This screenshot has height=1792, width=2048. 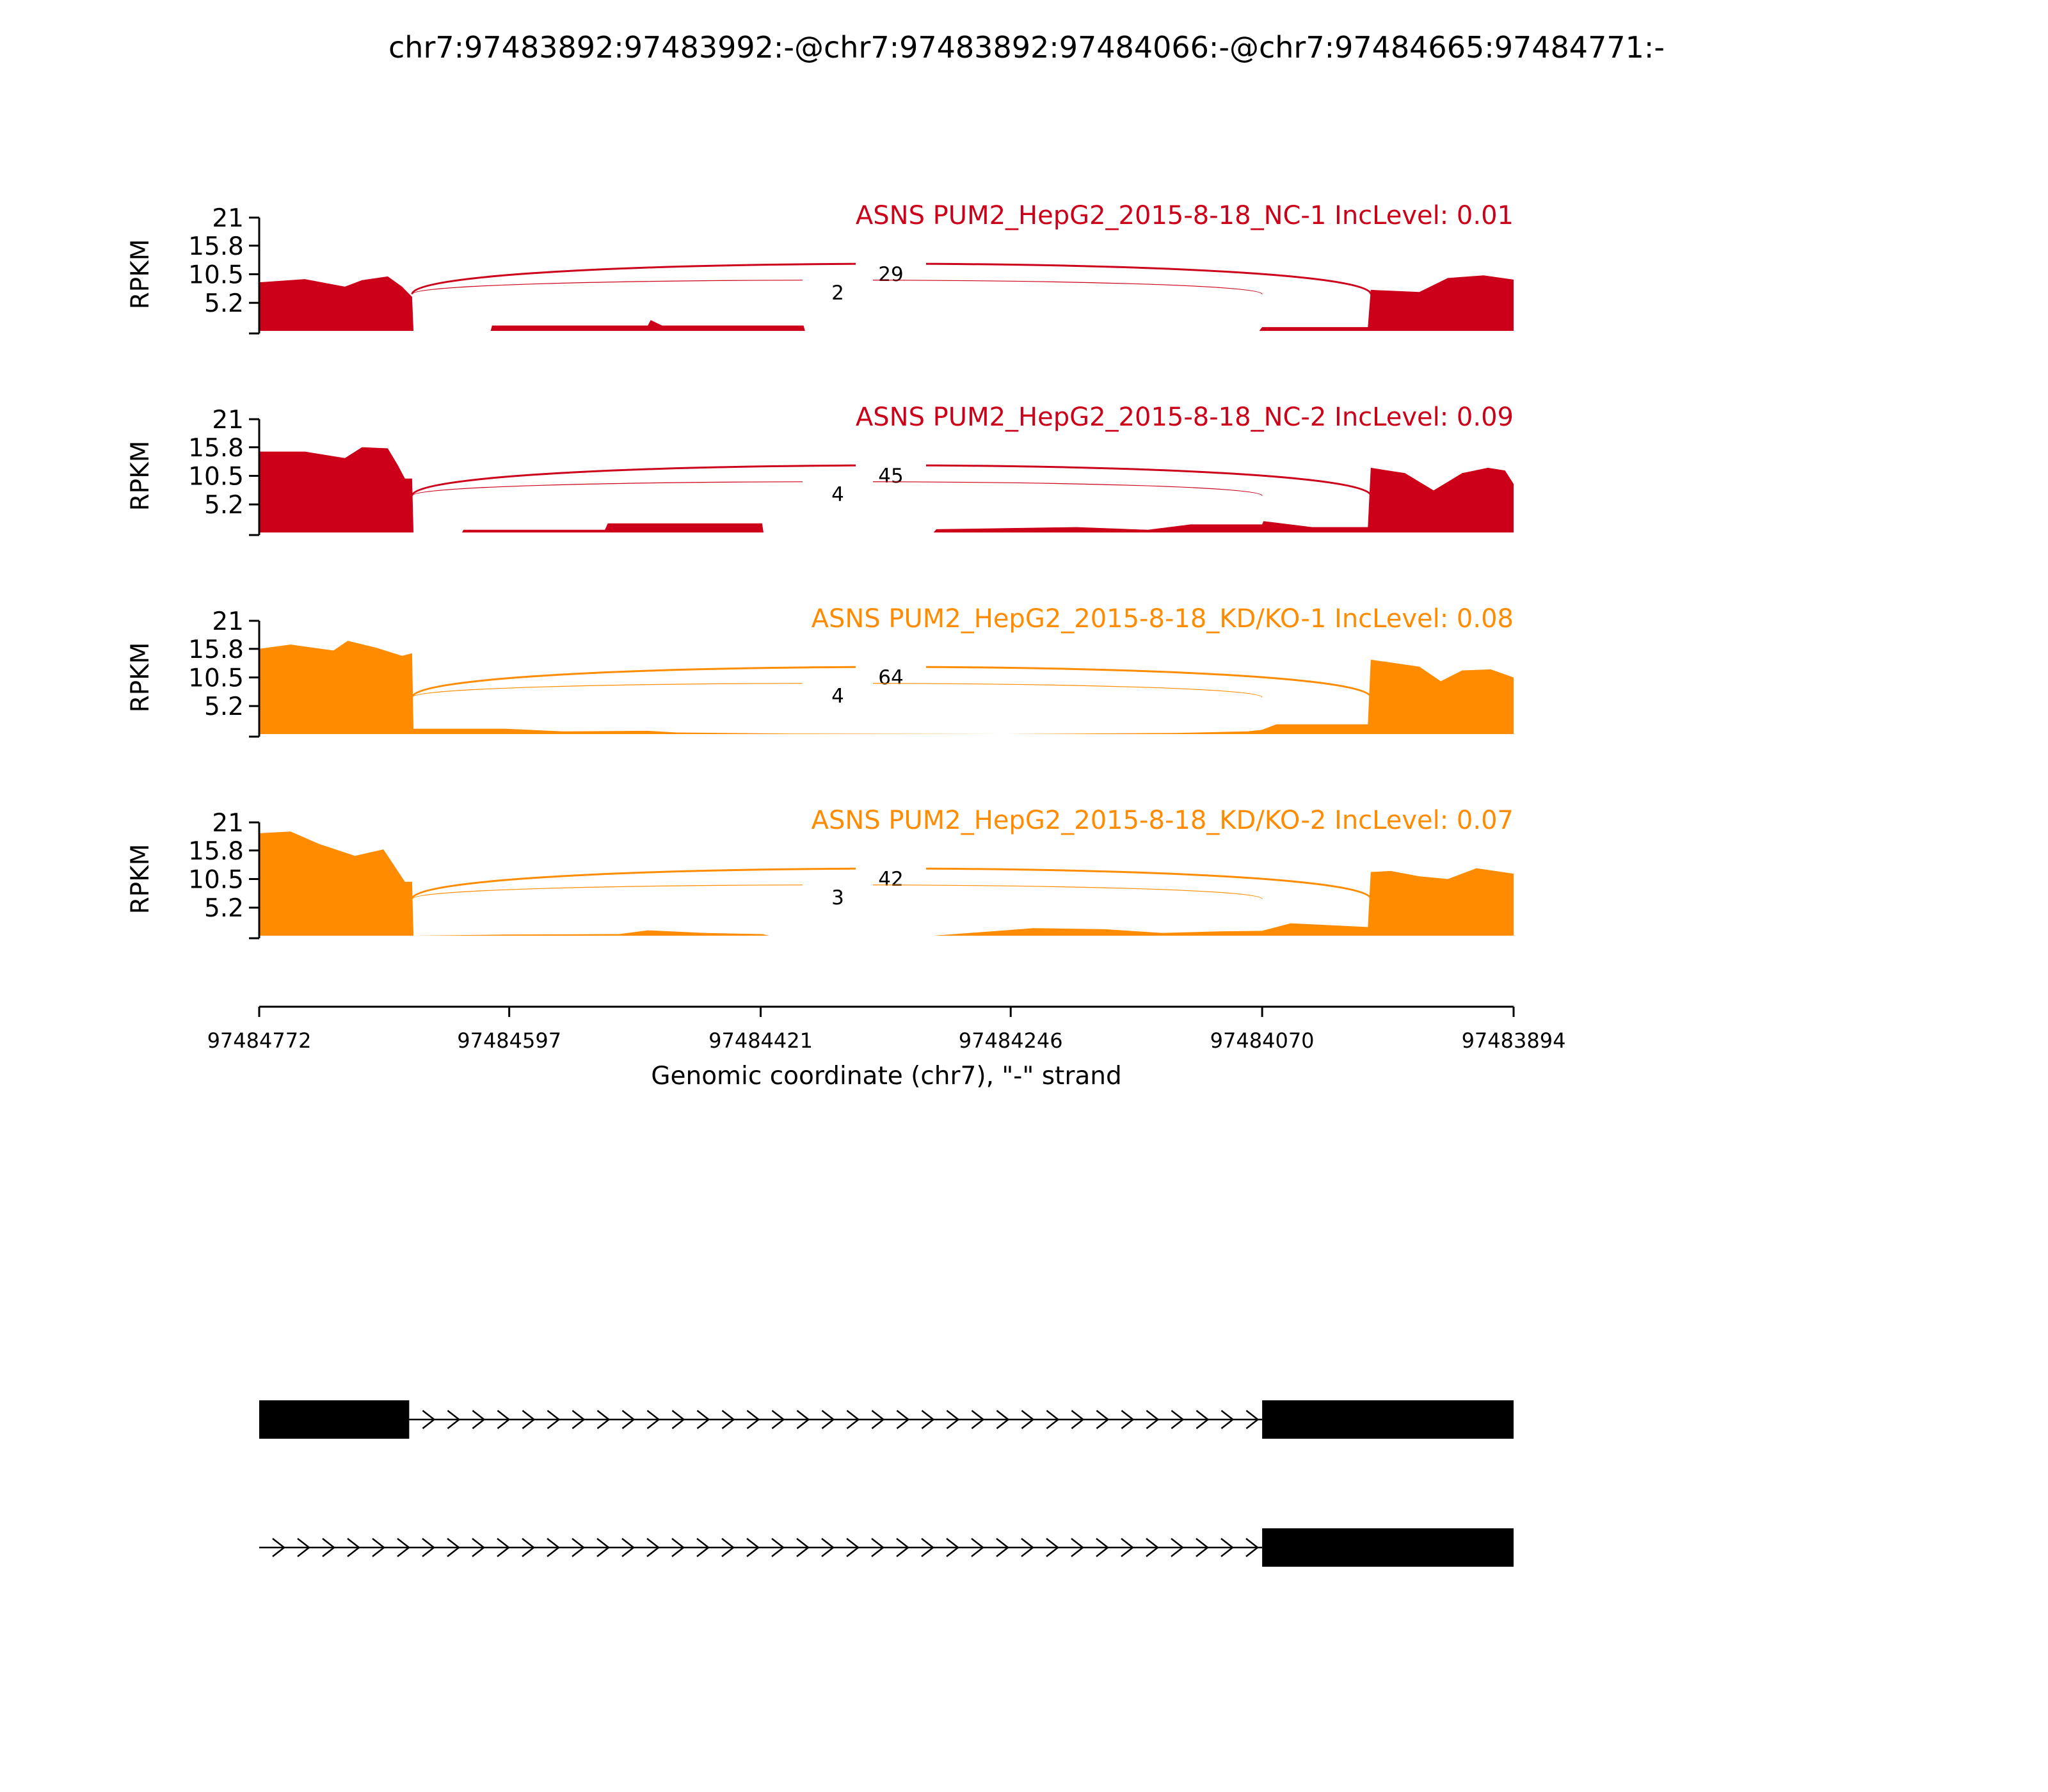 What do you see at coordinates (886, 1076) in the screenshot?
I see `x-axis-label: Genomic coordinate (chr7), "-" strand` at bounding box center [886, 1076].